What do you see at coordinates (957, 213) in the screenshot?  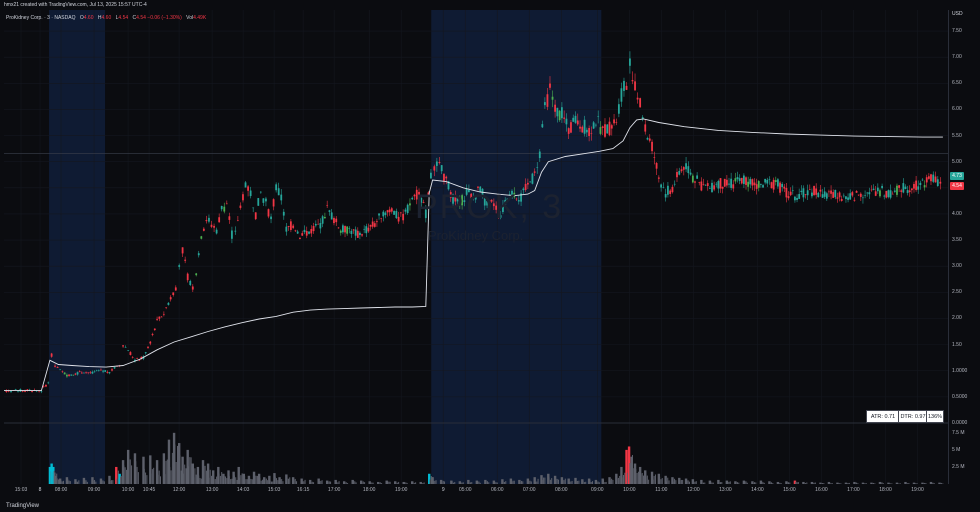 I see `price-tick-label: 4.00` at bounding box center [957, 213].